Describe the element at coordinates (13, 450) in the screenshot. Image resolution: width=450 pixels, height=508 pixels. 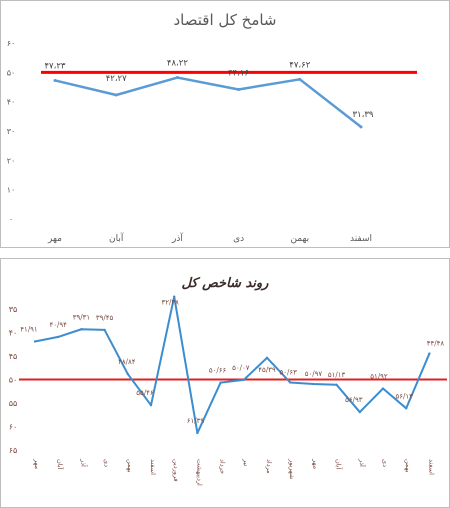
I see `y-tick-label: ۶۵` at that location.